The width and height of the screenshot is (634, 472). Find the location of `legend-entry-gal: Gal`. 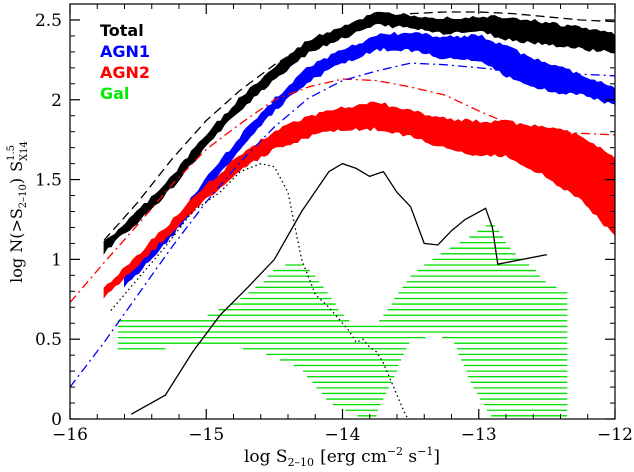

legend-entry-gal: Gal is located at coordinates (114, 93).